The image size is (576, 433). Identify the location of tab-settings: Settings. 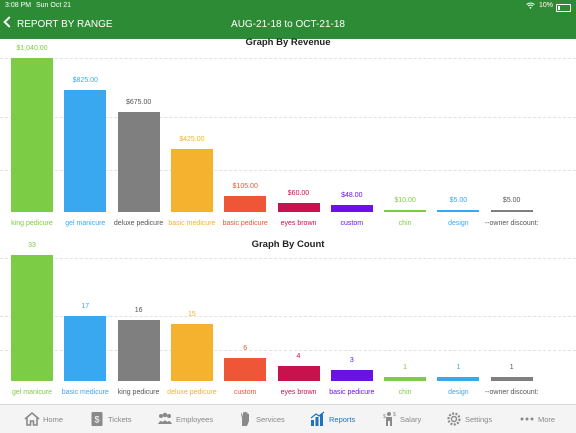
(479, 419).